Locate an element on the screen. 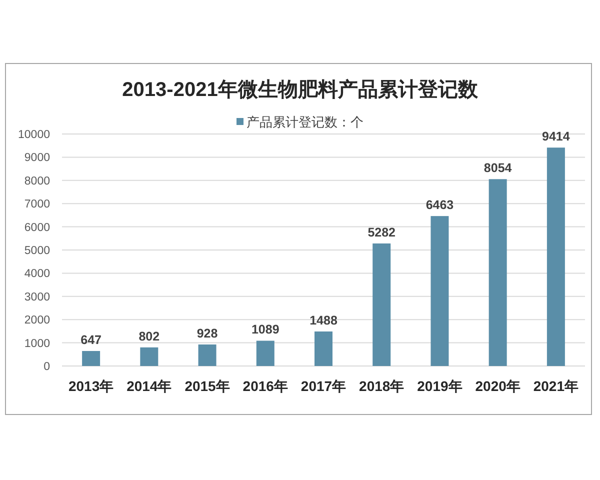 This screenshot has height=480, width=600. y-tick-label: 0 is located at coordinates (47, 367).